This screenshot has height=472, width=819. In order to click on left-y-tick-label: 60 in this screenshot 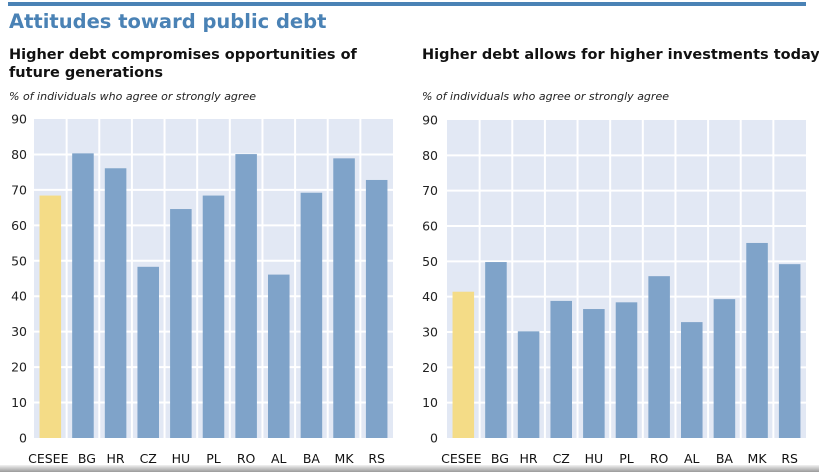, I will do `click(19, 225)`.